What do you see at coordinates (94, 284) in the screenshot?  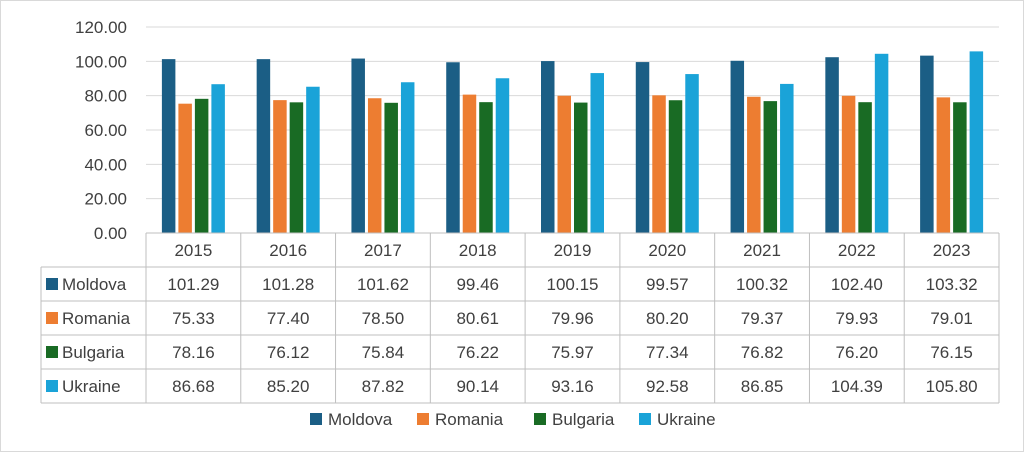 I see `series-label: Moldova` at bounding box center [94, 284].